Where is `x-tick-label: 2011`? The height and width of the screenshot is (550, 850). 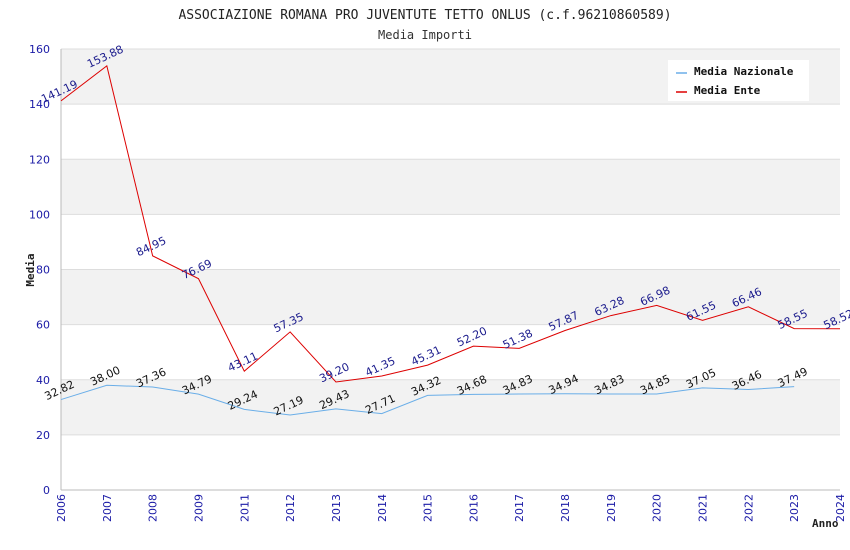 x-tick-label: 2011 is located at coordinates (244, 508).